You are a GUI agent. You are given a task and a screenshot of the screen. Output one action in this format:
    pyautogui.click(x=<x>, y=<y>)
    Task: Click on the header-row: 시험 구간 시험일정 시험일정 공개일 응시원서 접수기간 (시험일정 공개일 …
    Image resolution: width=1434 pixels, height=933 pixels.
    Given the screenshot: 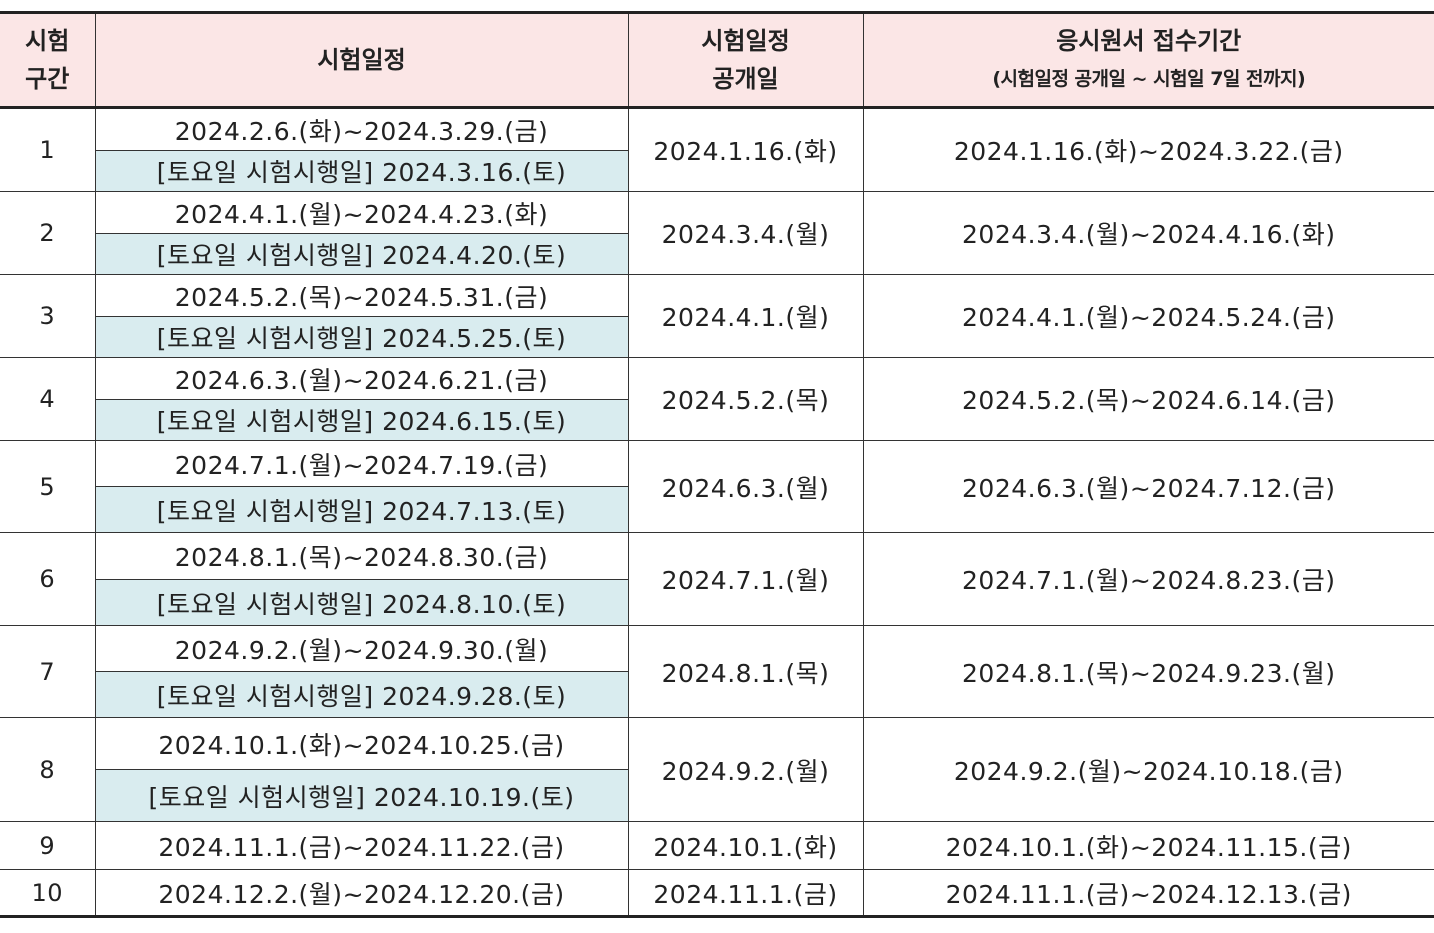 What is the action you would take?
    pyautogui.click(x=717, y=60)
    